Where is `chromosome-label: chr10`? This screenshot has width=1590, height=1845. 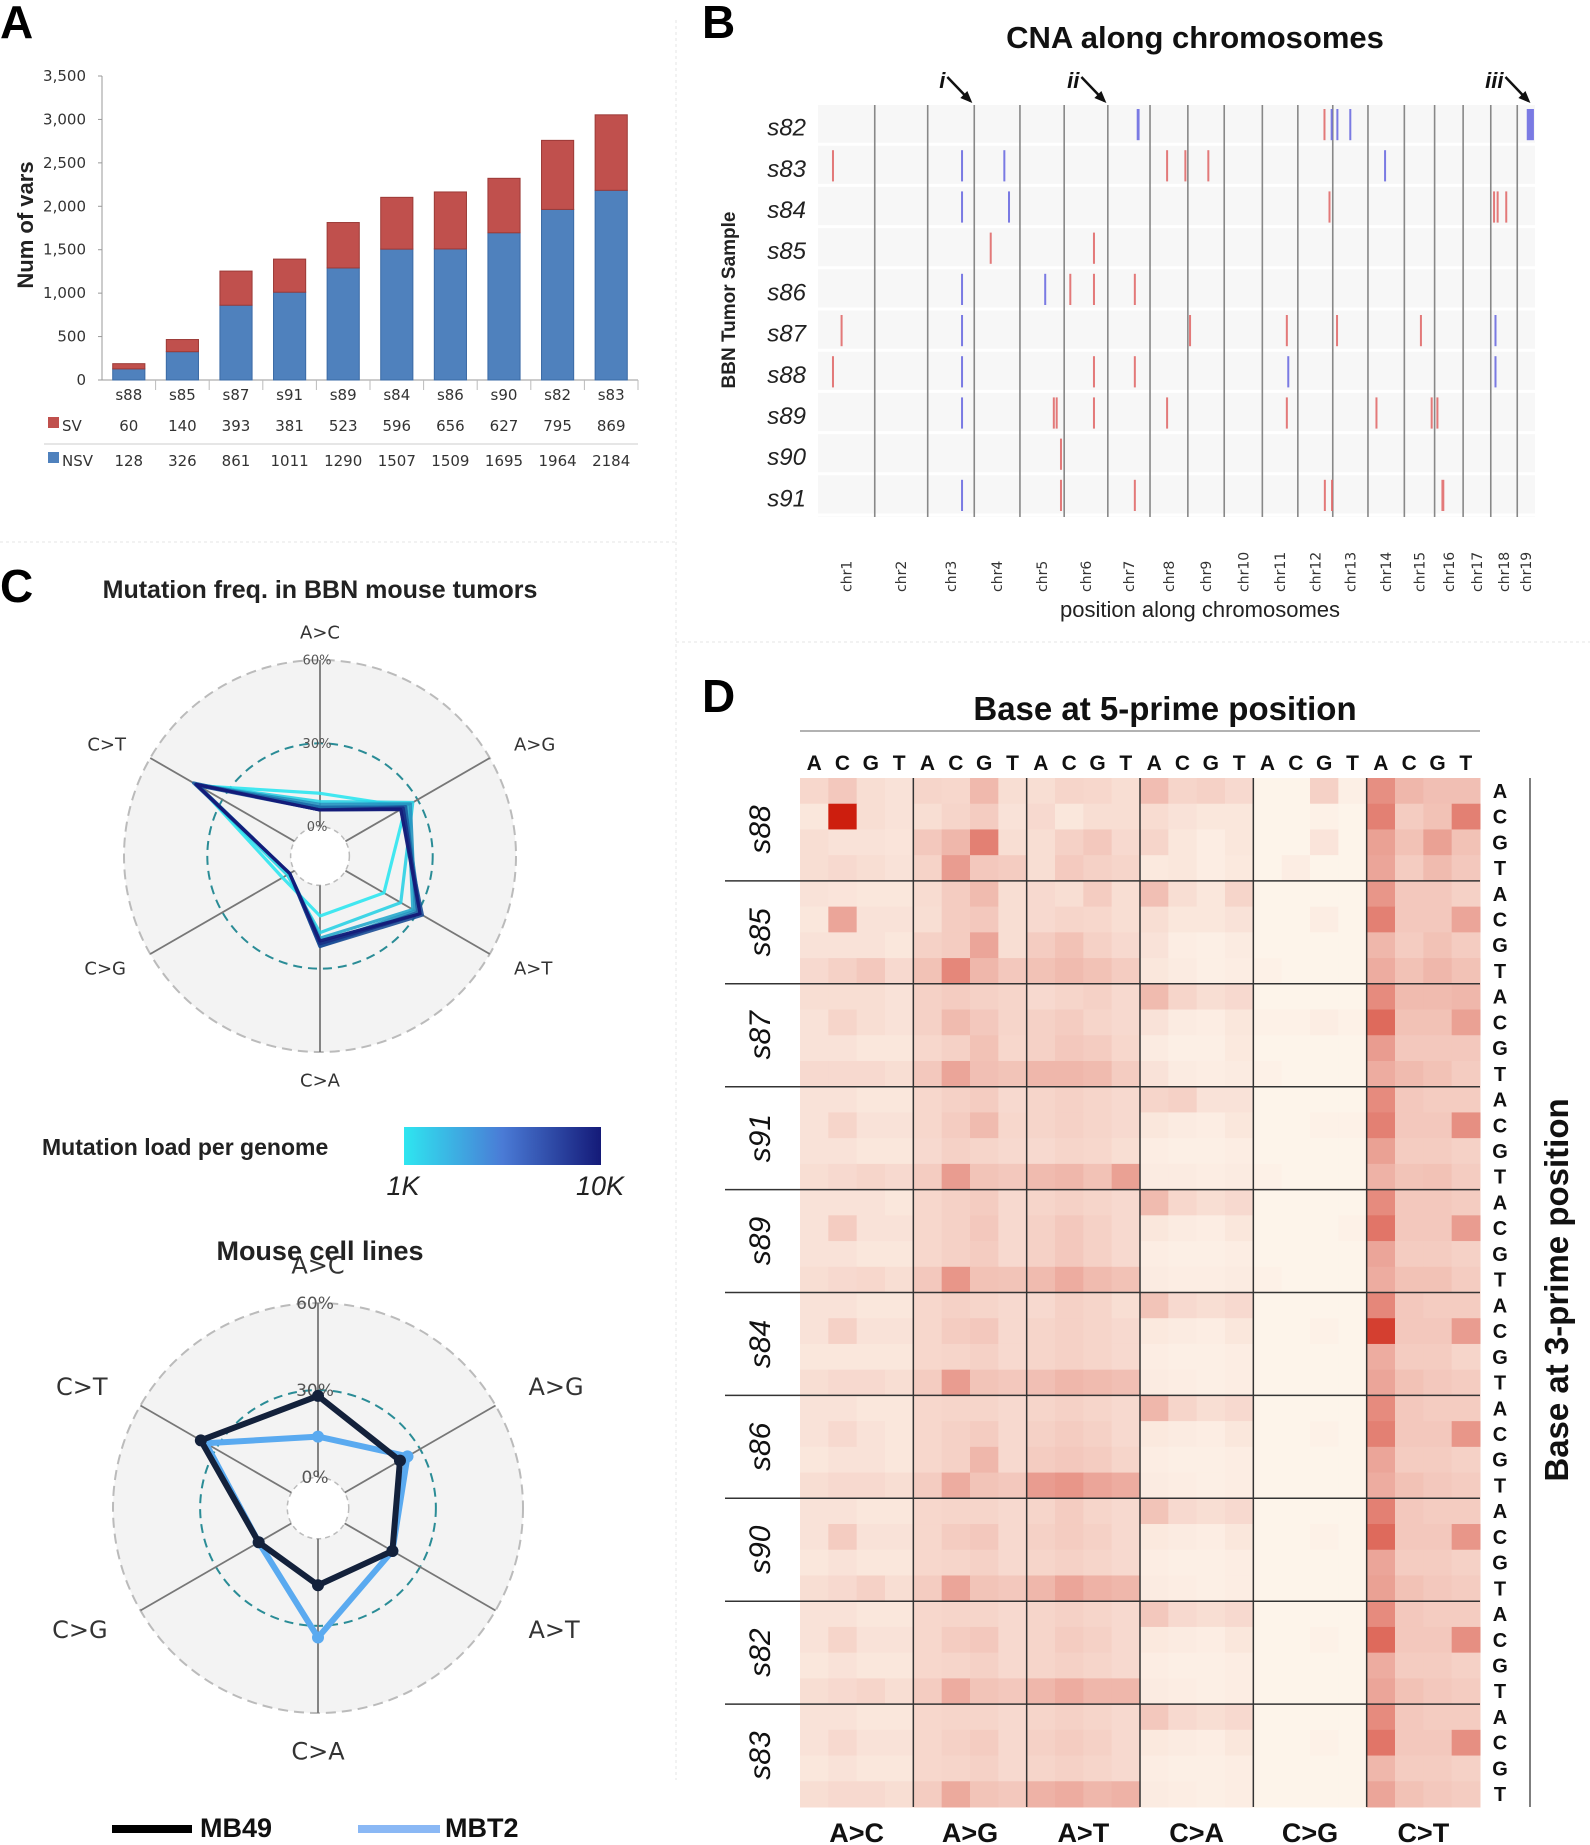
chromosome-label: chr10 is located at coordinates (1244, 572).